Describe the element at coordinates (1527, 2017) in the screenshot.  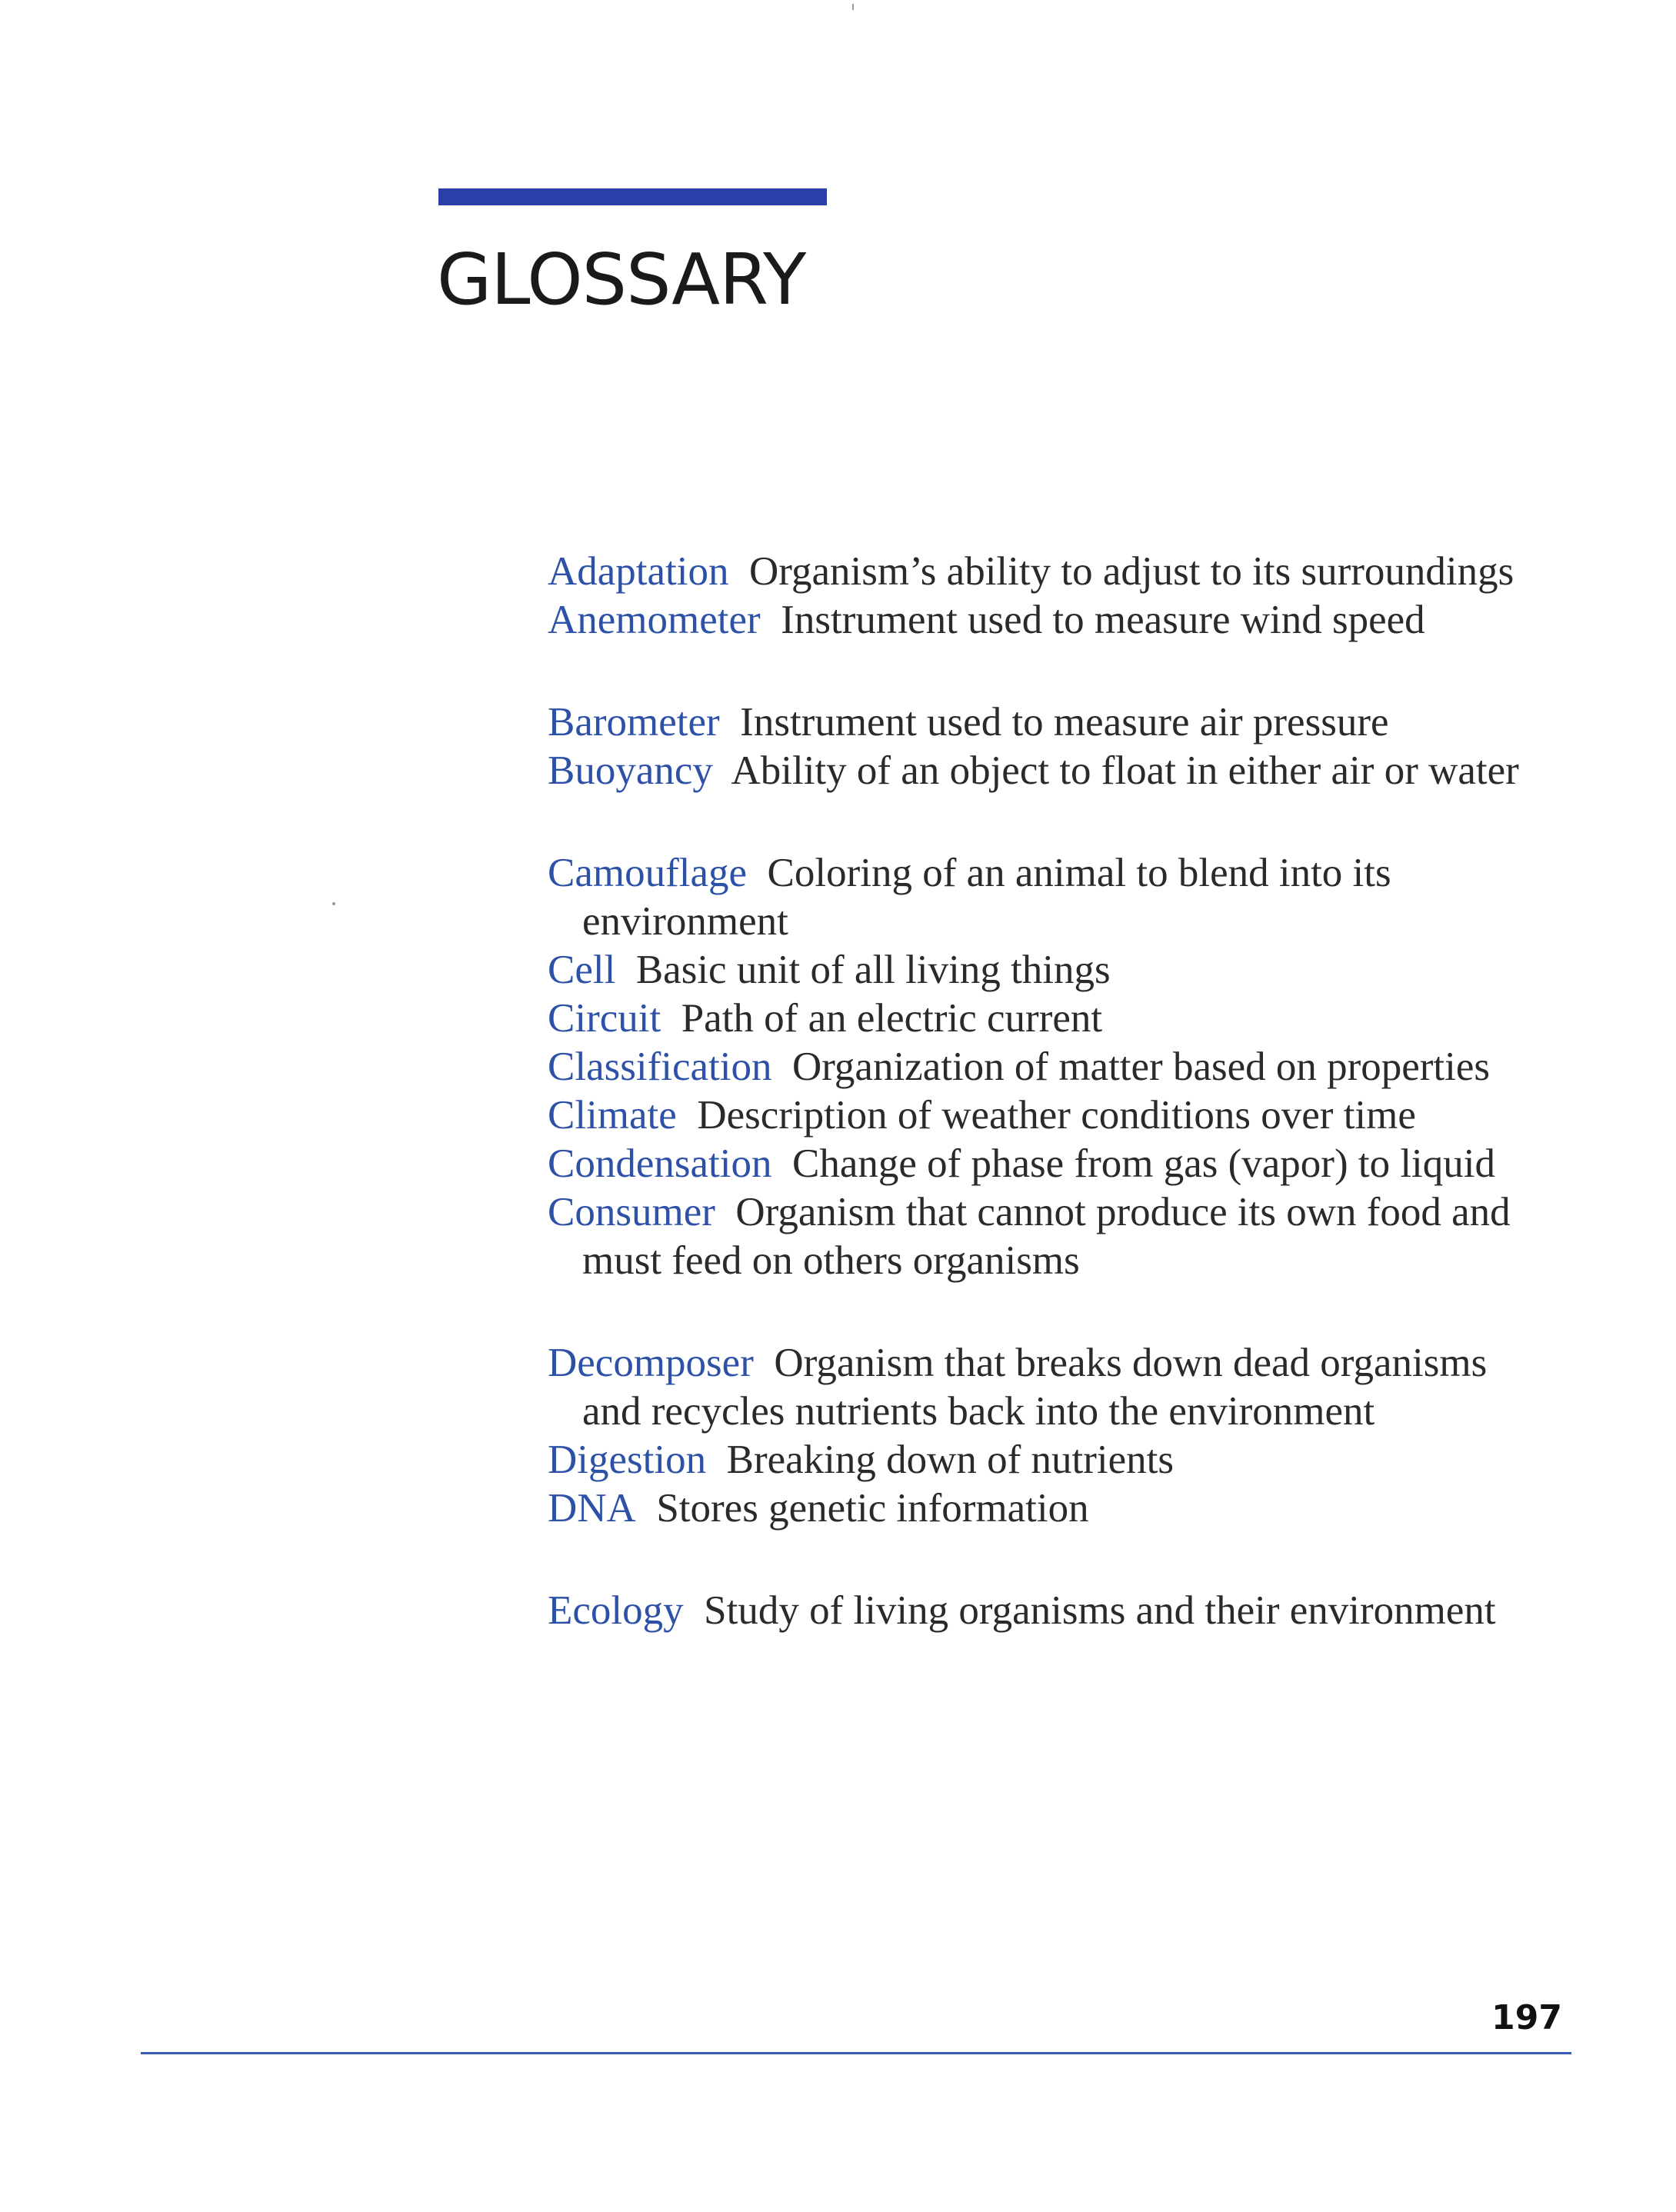
I see `page-number: 197` at that location.